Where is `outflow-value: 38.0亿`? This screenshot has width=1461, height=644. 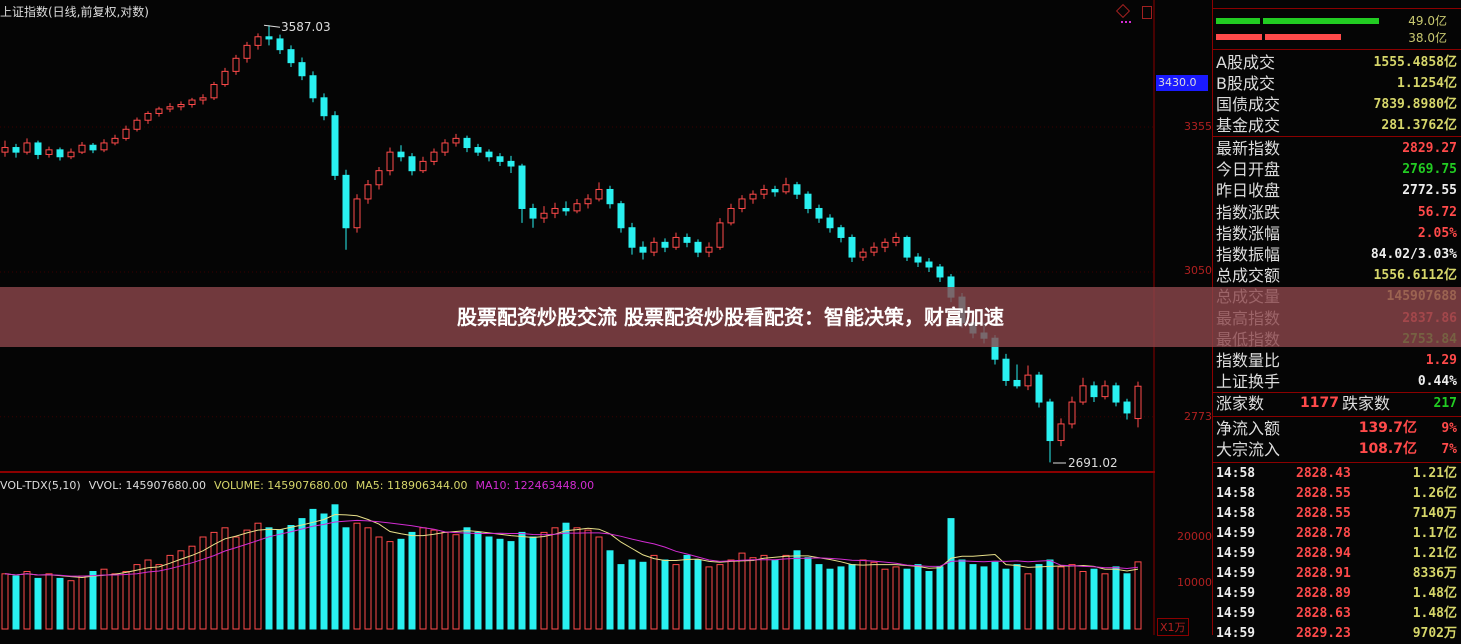
outflow-value: 38.0亿 is located at coordinates (1427, 38).